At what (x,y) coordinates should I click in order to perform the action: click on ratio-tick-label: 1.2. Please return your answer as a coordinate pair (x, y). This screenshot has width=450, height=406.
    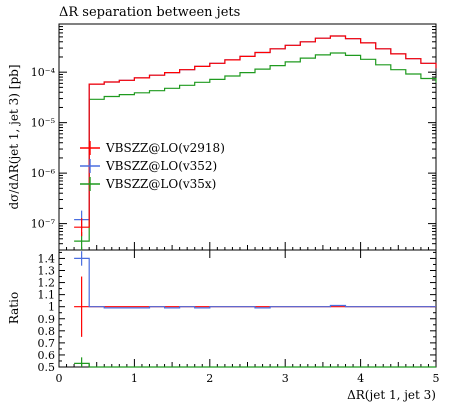
    Looking at the image, I should click on (47, 283).